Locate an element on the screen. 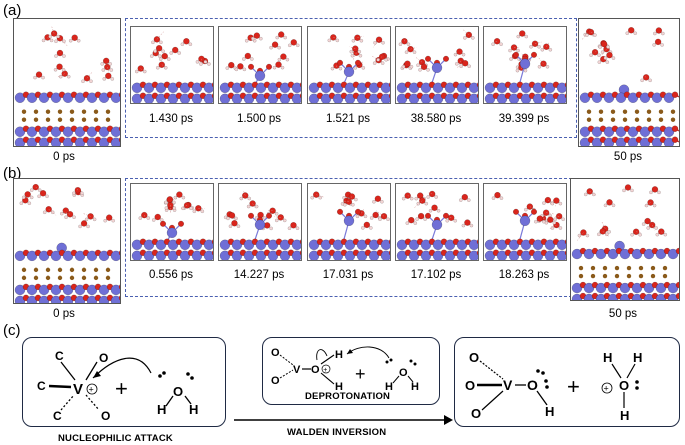 Image resolution: width=685 pixels, height=445 pixels. panel-label-a: (a) is located at coordinates (12, 10).